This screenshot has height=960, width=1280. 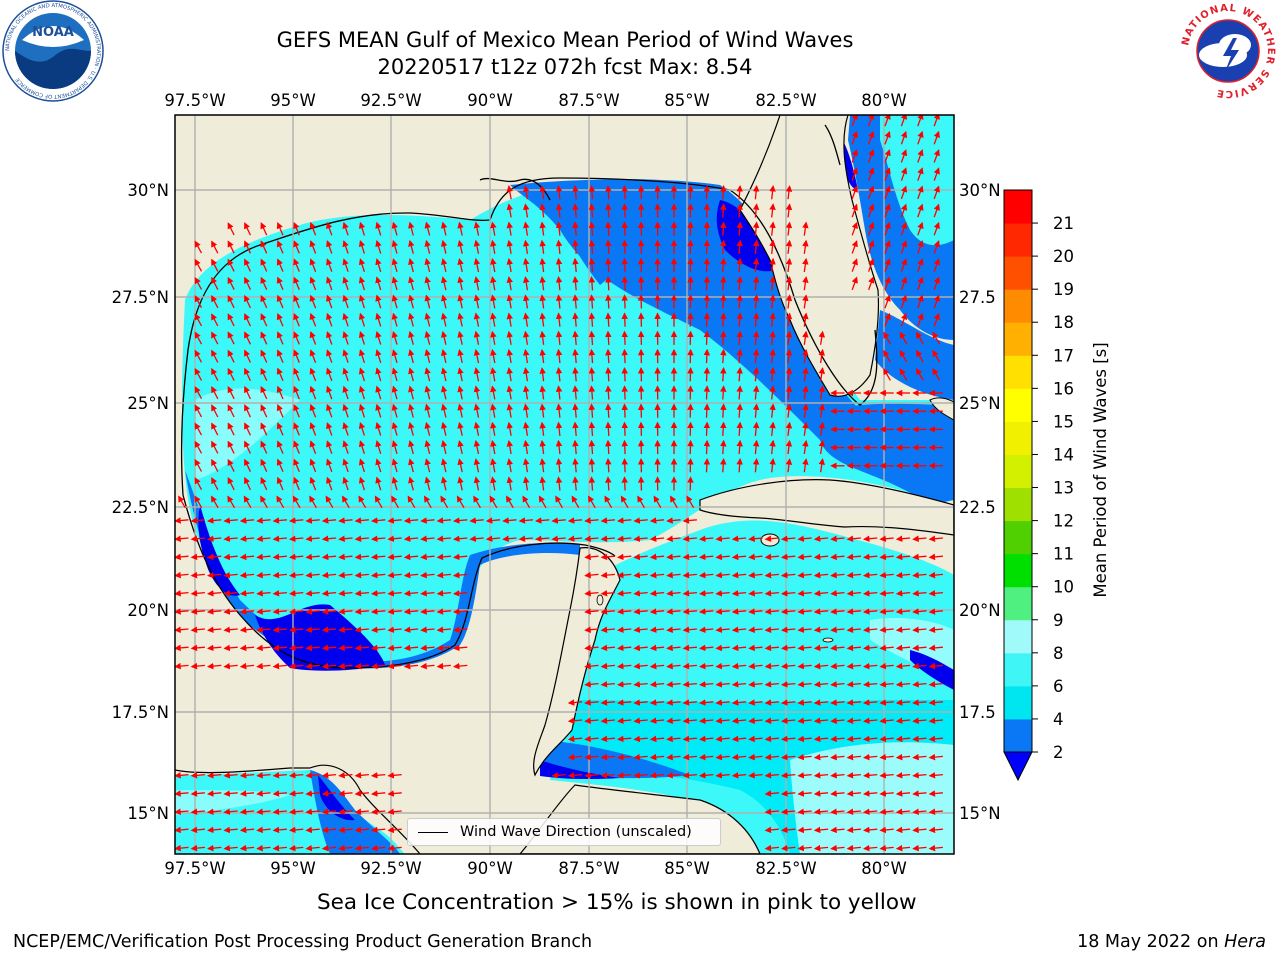 What do you see at coordinates (1058, 686) in the screenshot?
I see `colorbar-tick-label: 6` at bounding box center [1058, 686].